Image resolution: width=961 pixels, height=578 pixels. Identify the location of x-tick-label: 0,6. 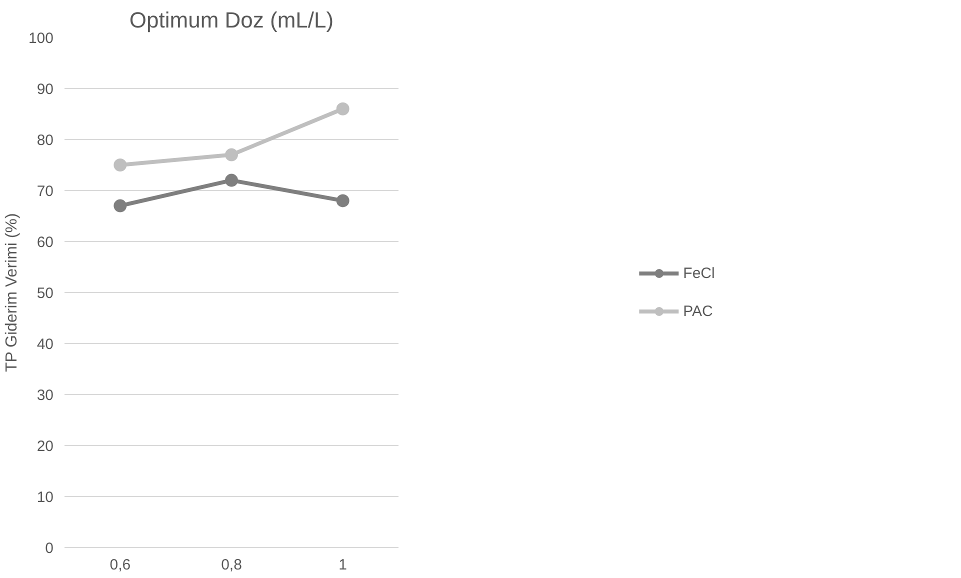
(120, 565).